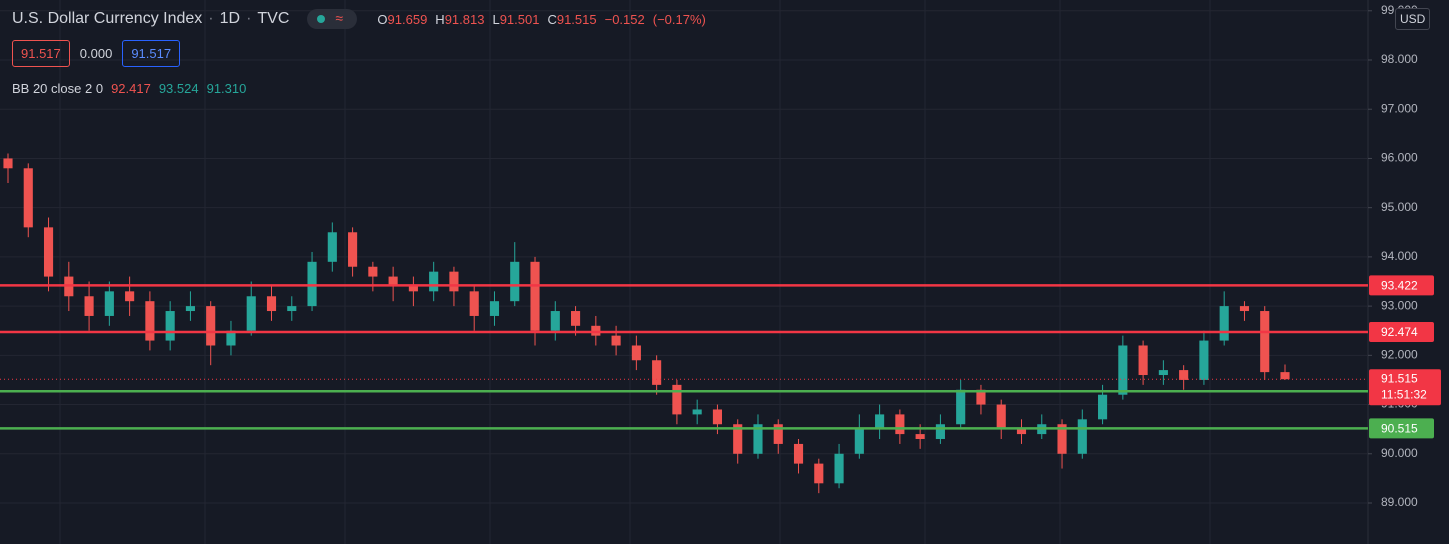  What do you see at coordinates (1399, 305) in the screenshot?
I see `y-tick-label: 93.000` at bounding box center [1399, 305].